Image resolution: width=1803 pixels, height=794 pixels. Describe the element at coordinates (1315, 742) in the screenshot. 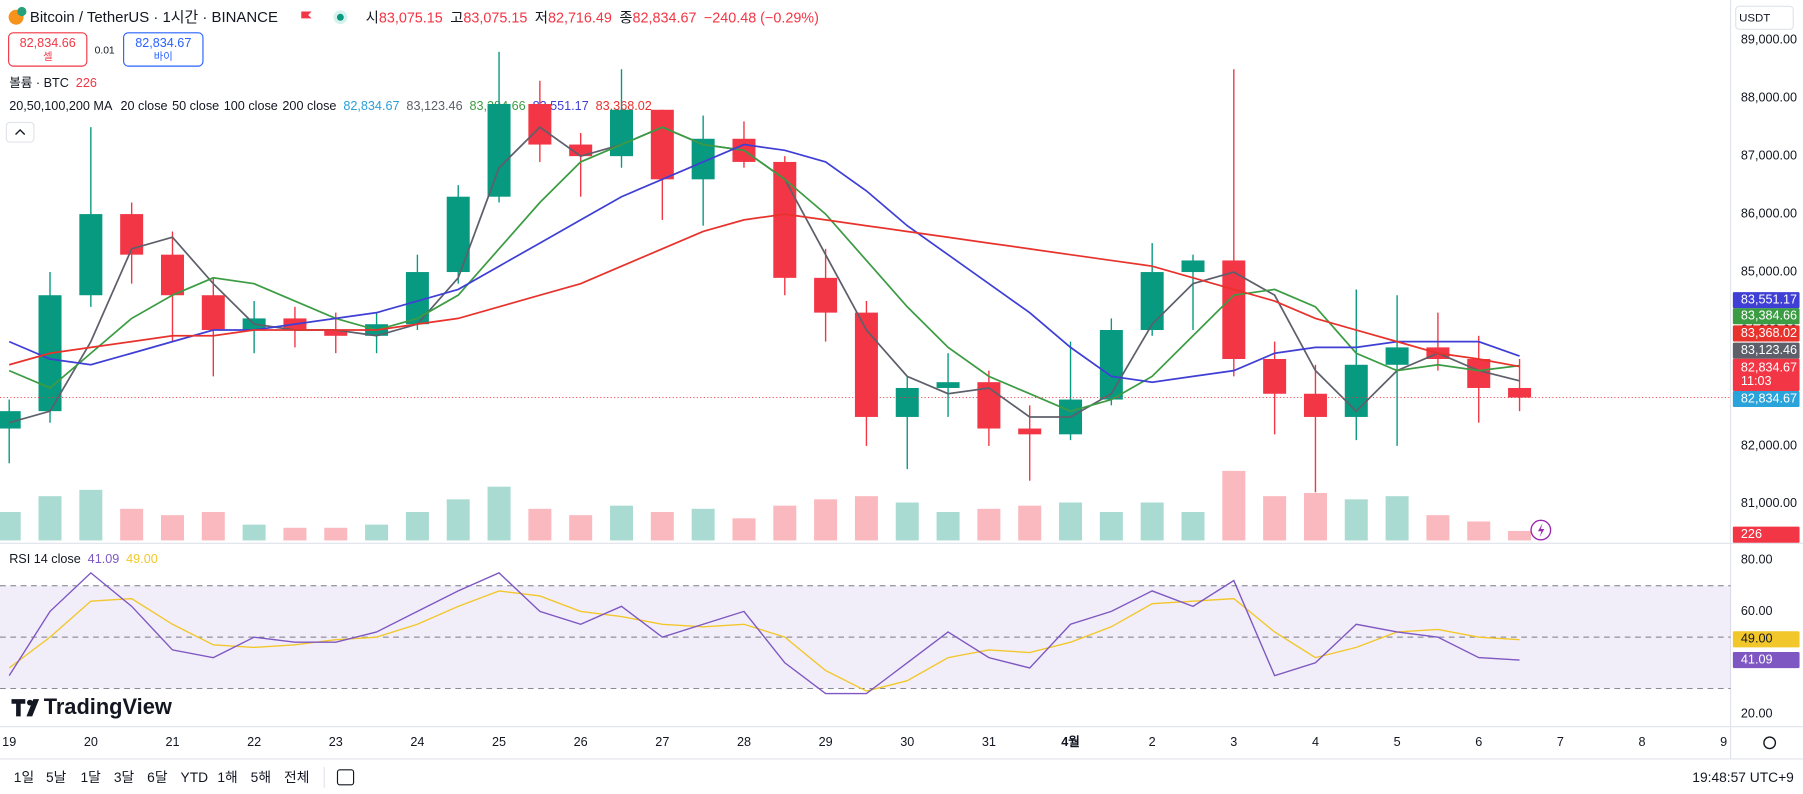

I see `x-tick-label: 4` at that location.